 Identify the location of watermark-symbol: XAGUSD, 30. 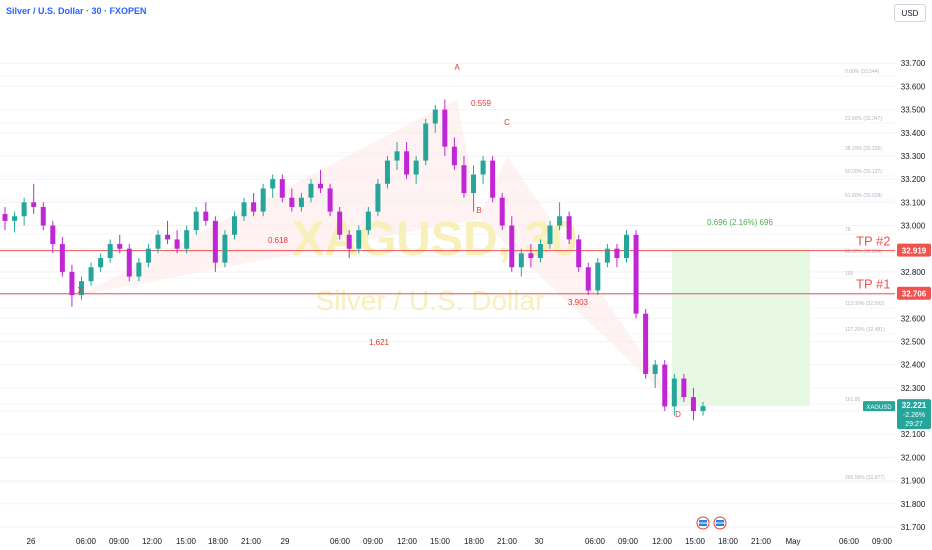
(434, 239).